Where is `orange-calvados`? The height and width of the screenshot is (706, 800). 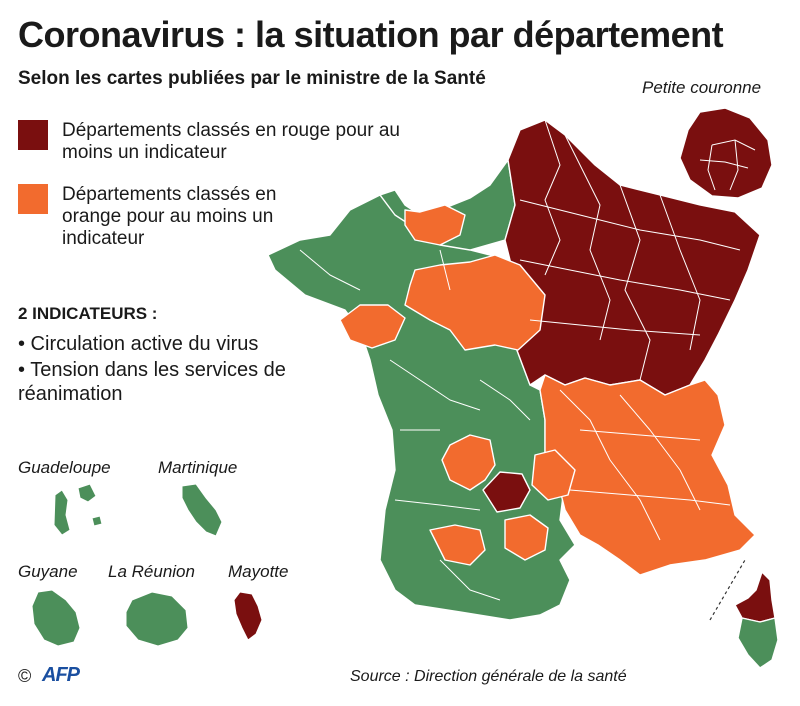
orange-calvados is located at coordinates (435, 225).